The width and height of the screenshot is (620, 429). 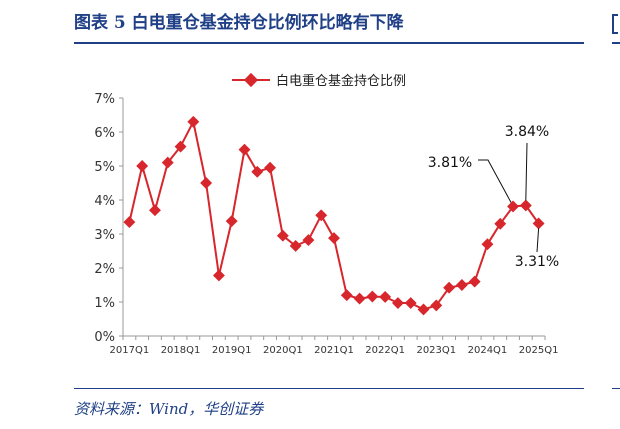 What do you see at coordinates (334, 350) in the screenshot?
I see `x-tick-label: 2021Q1` at bounding box center [334, 350].